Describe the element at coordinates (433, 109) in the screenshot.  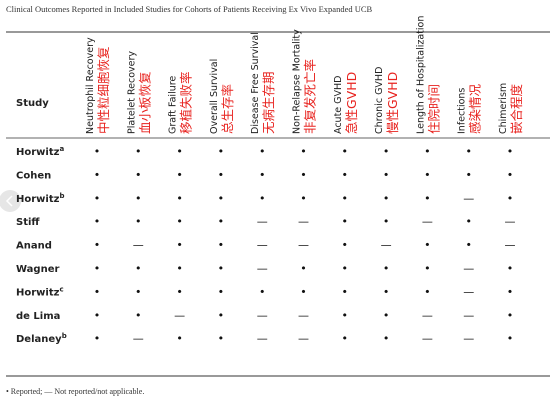
I see `column-note: 住院时间` at that location.